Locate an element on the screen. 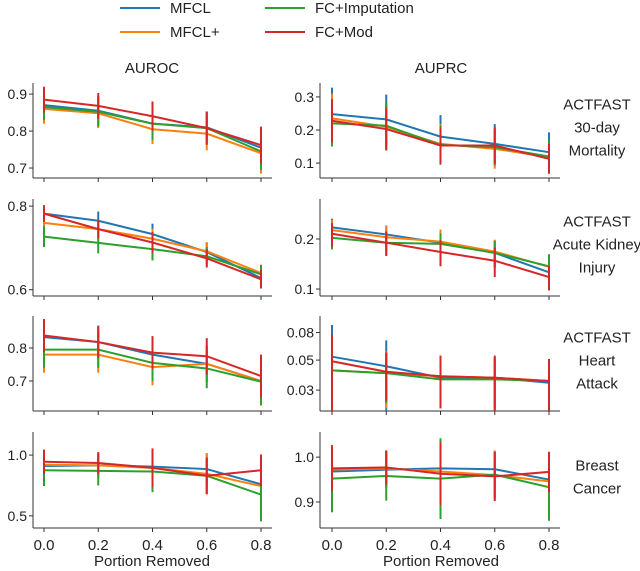  legend-label-0: MFCL is located at coordinates (190, 8).